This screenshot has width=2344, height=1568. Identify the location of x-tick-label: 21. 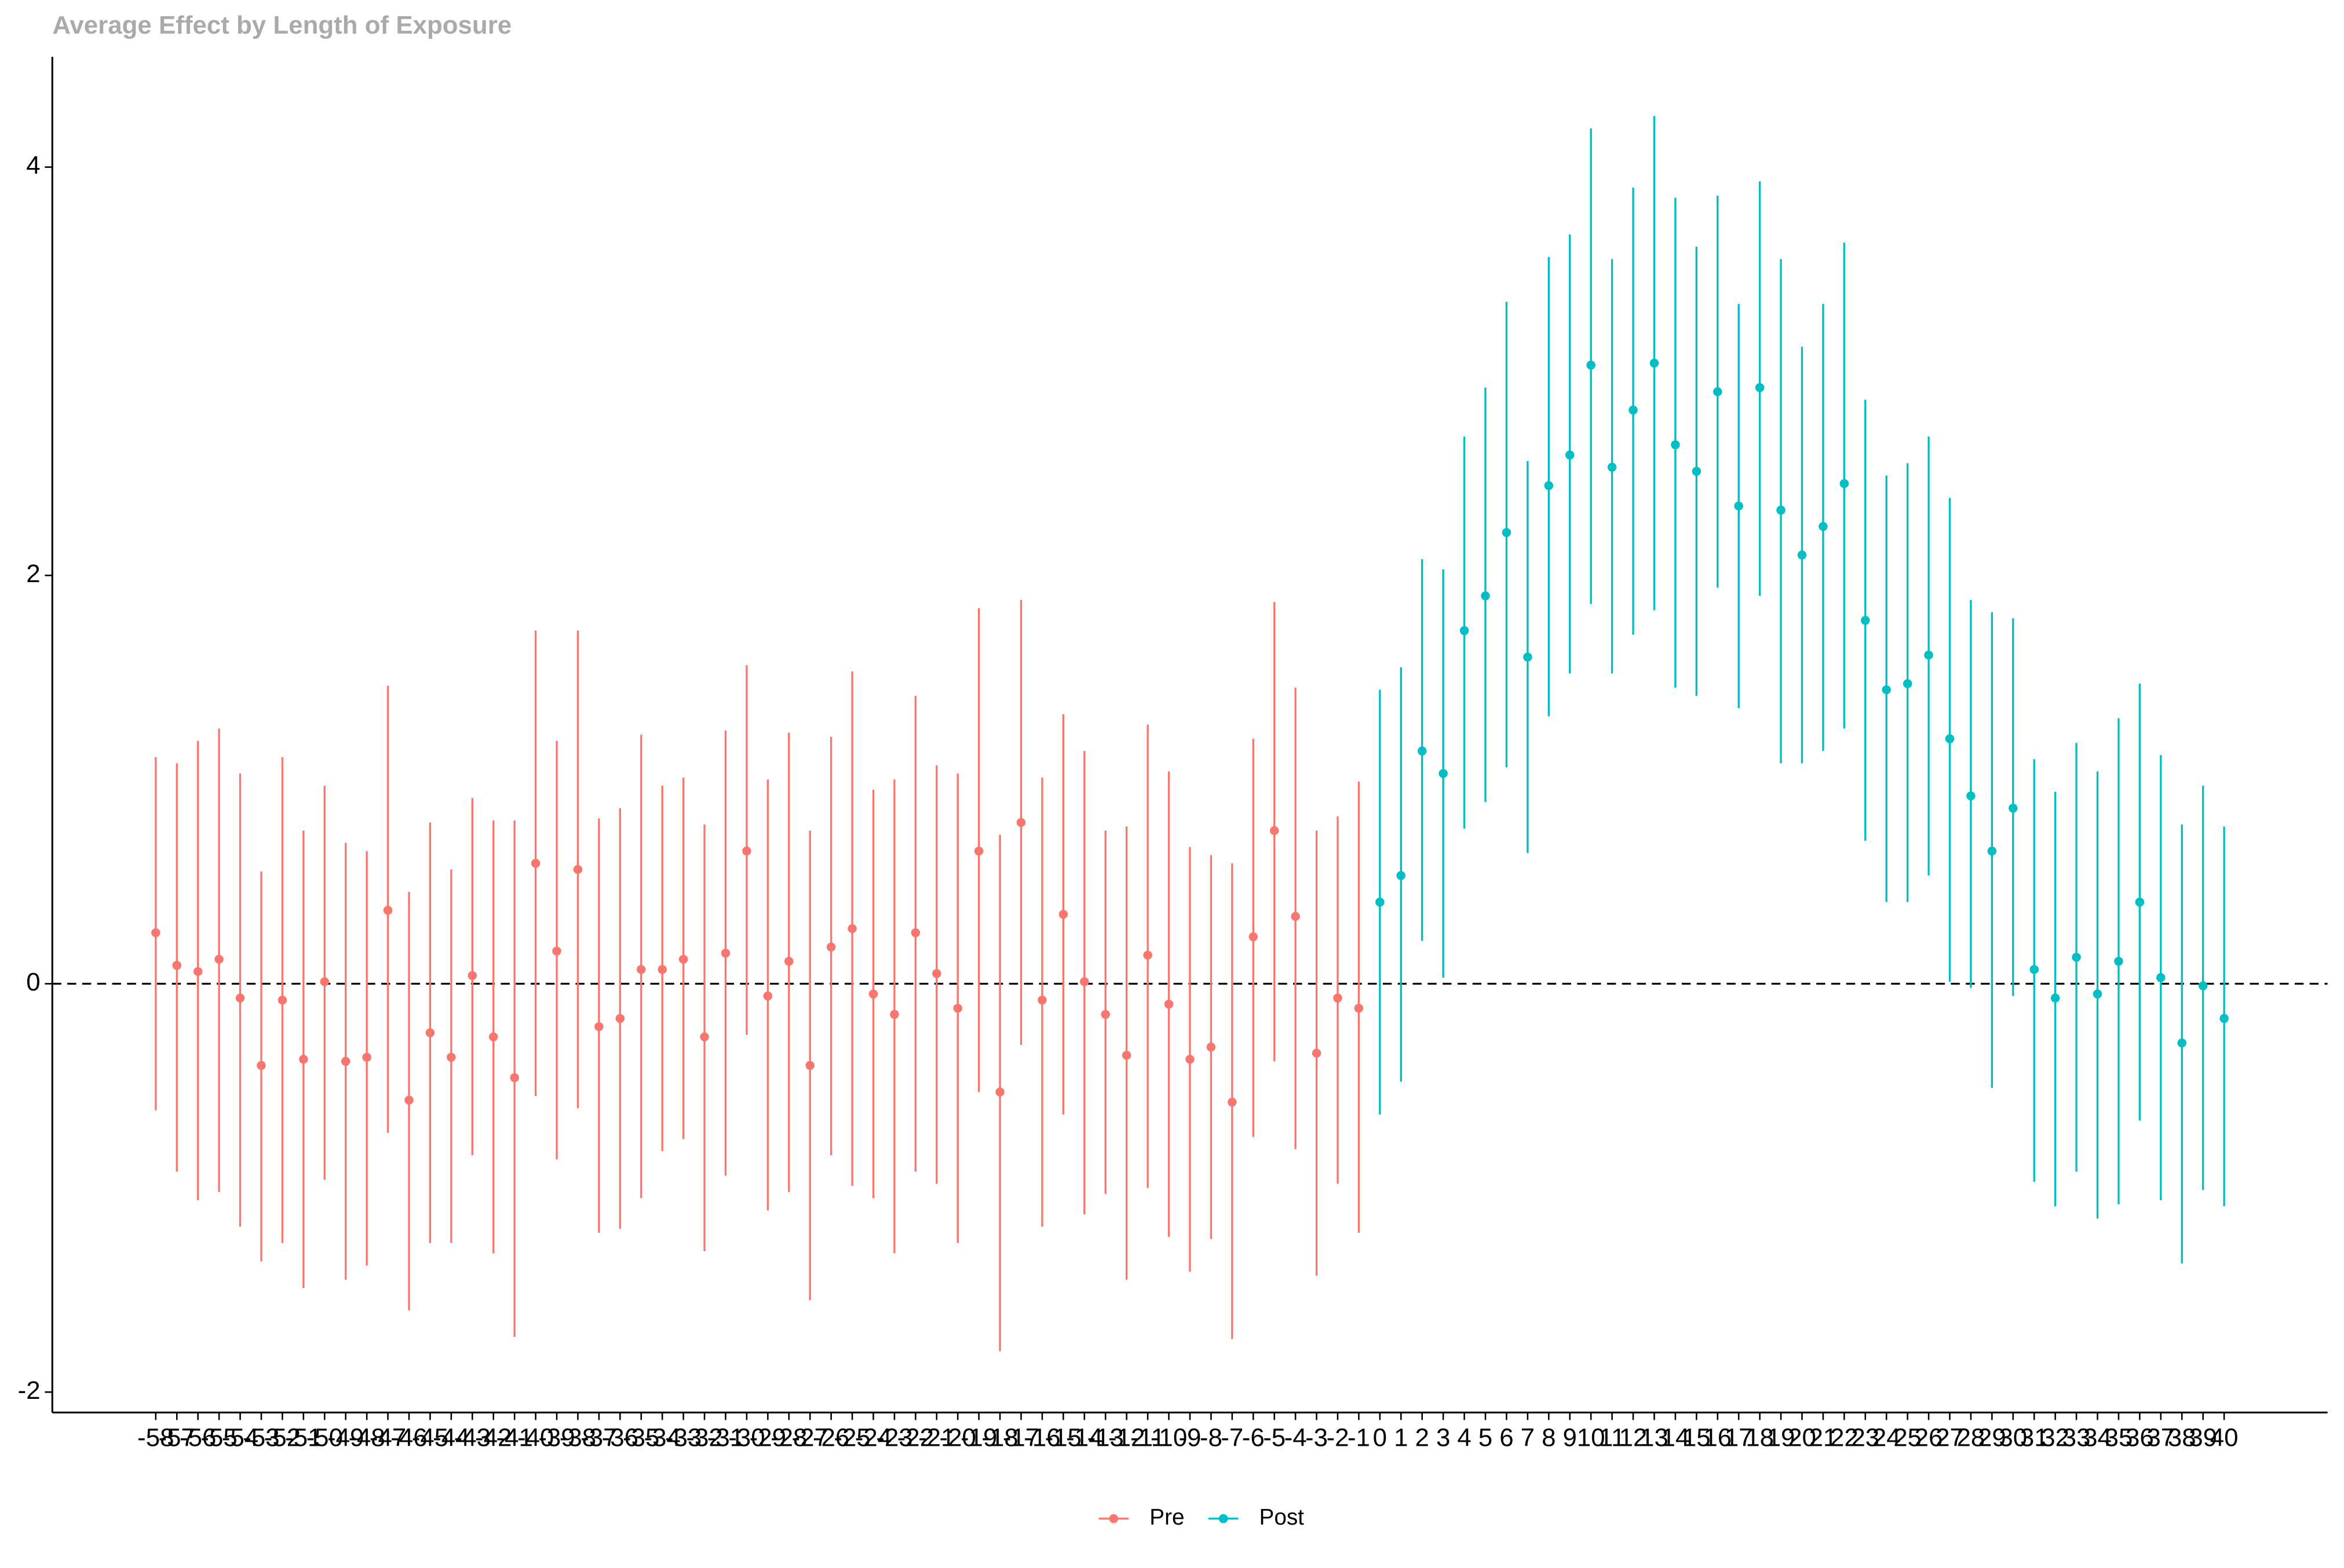
(1823, 1438).